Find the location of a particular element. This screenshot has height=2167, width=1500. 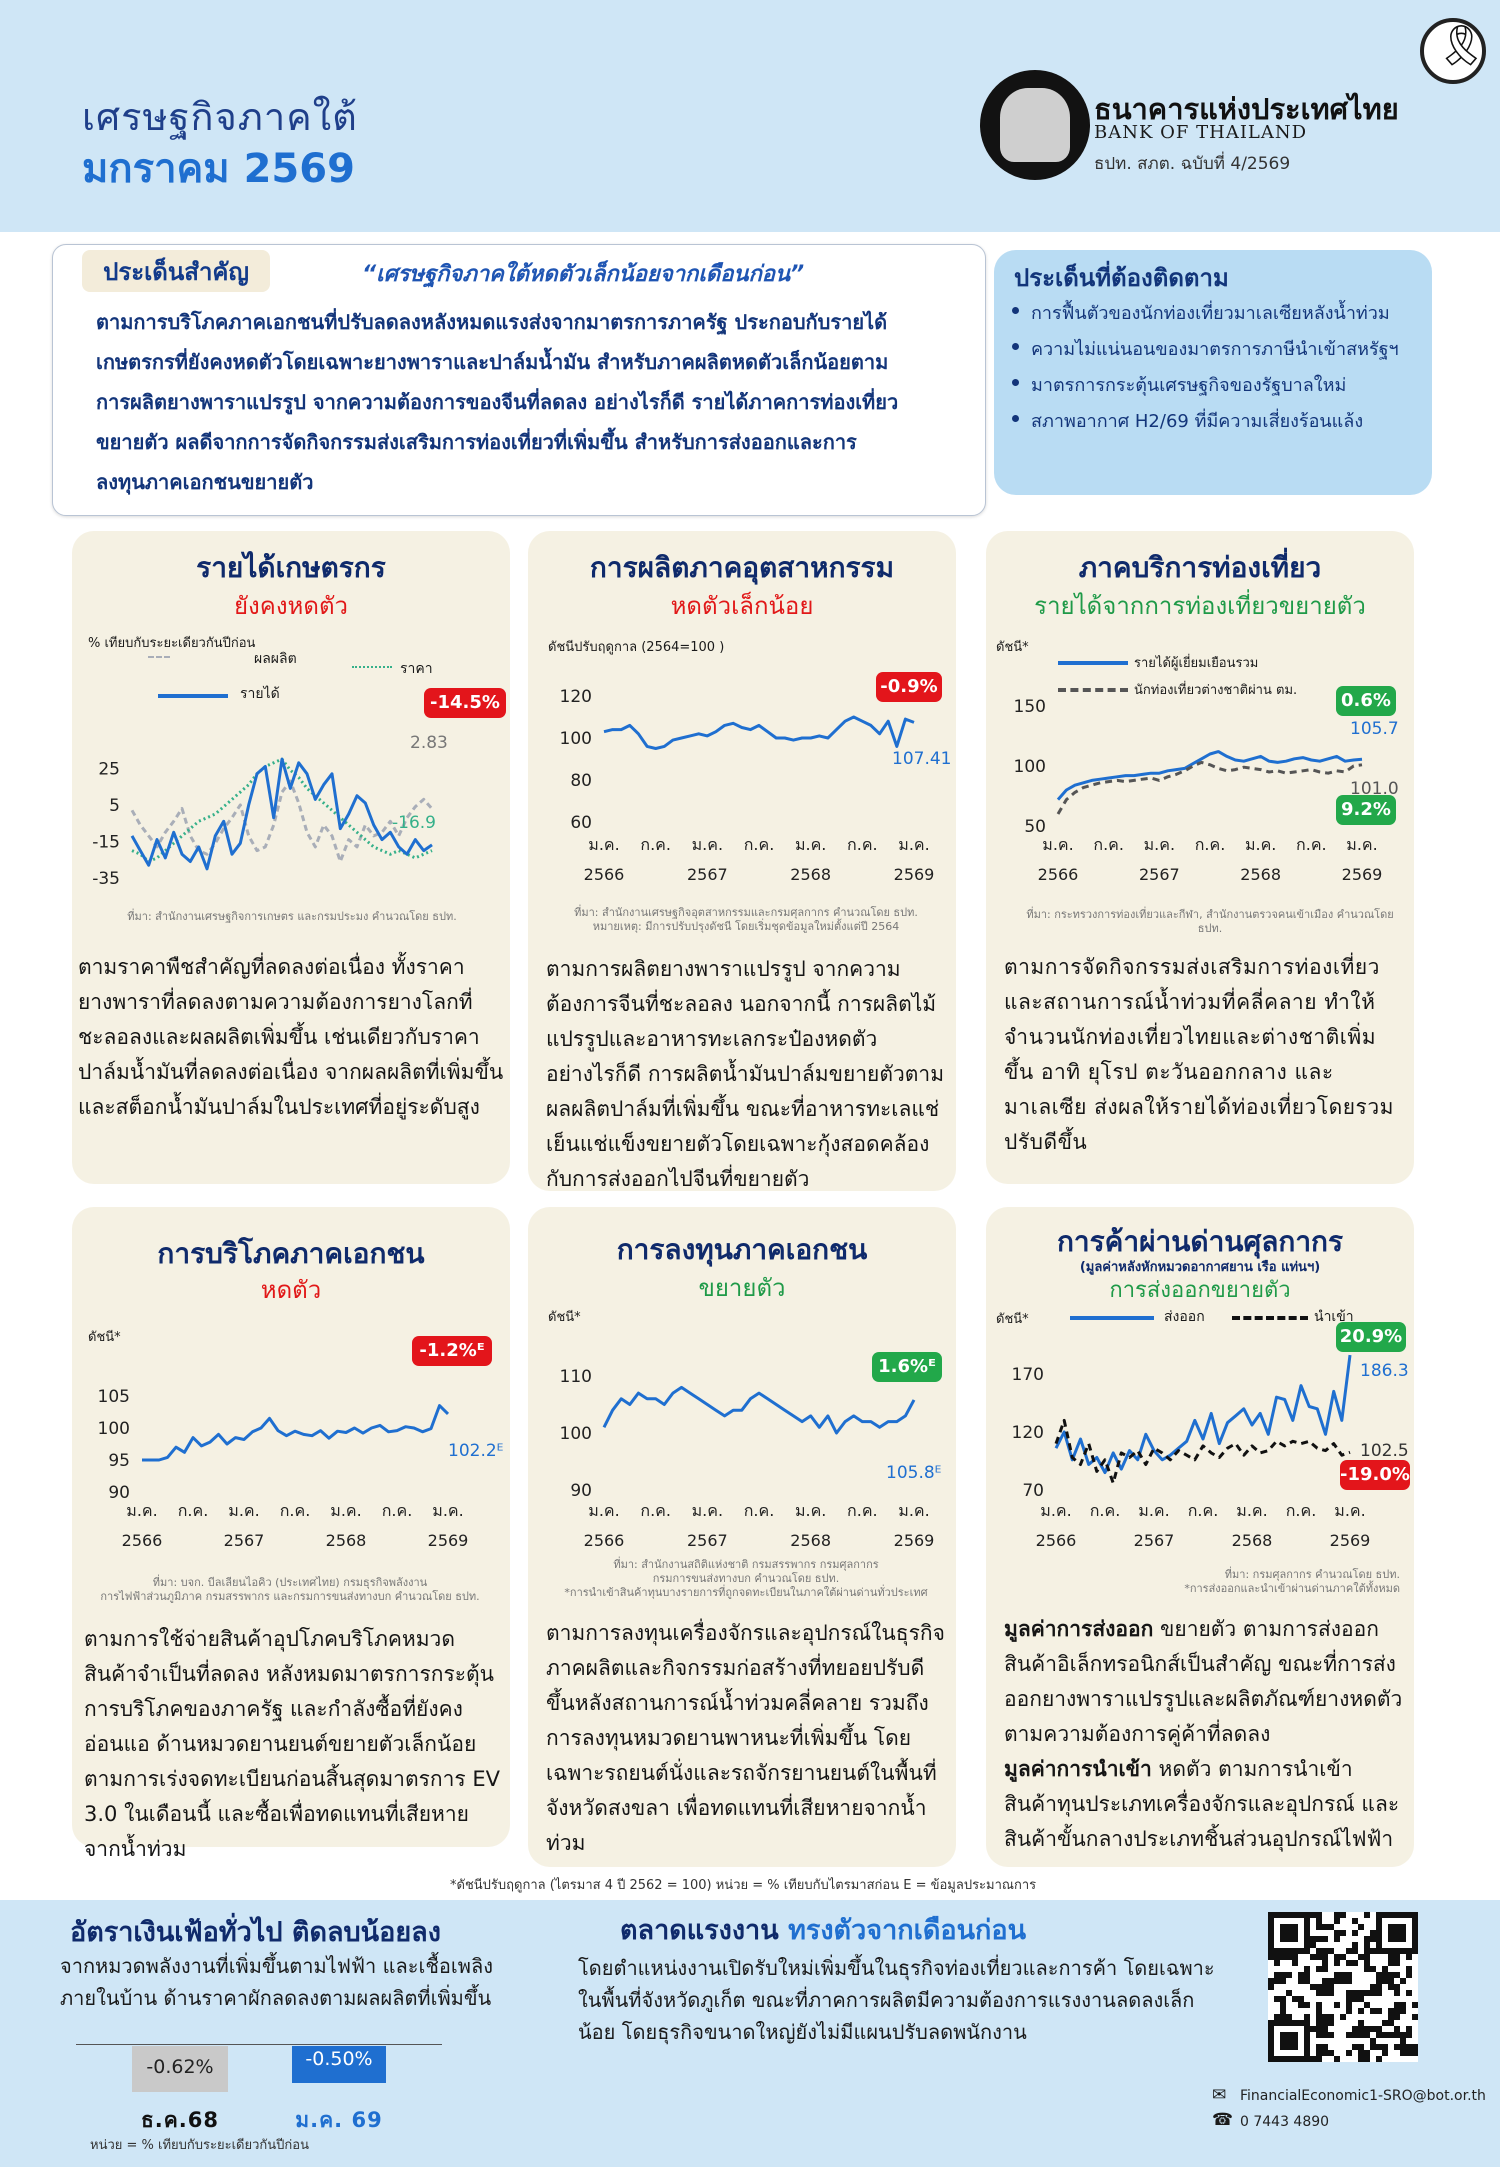

qr-finder is located at coordinates (1289, 1933).